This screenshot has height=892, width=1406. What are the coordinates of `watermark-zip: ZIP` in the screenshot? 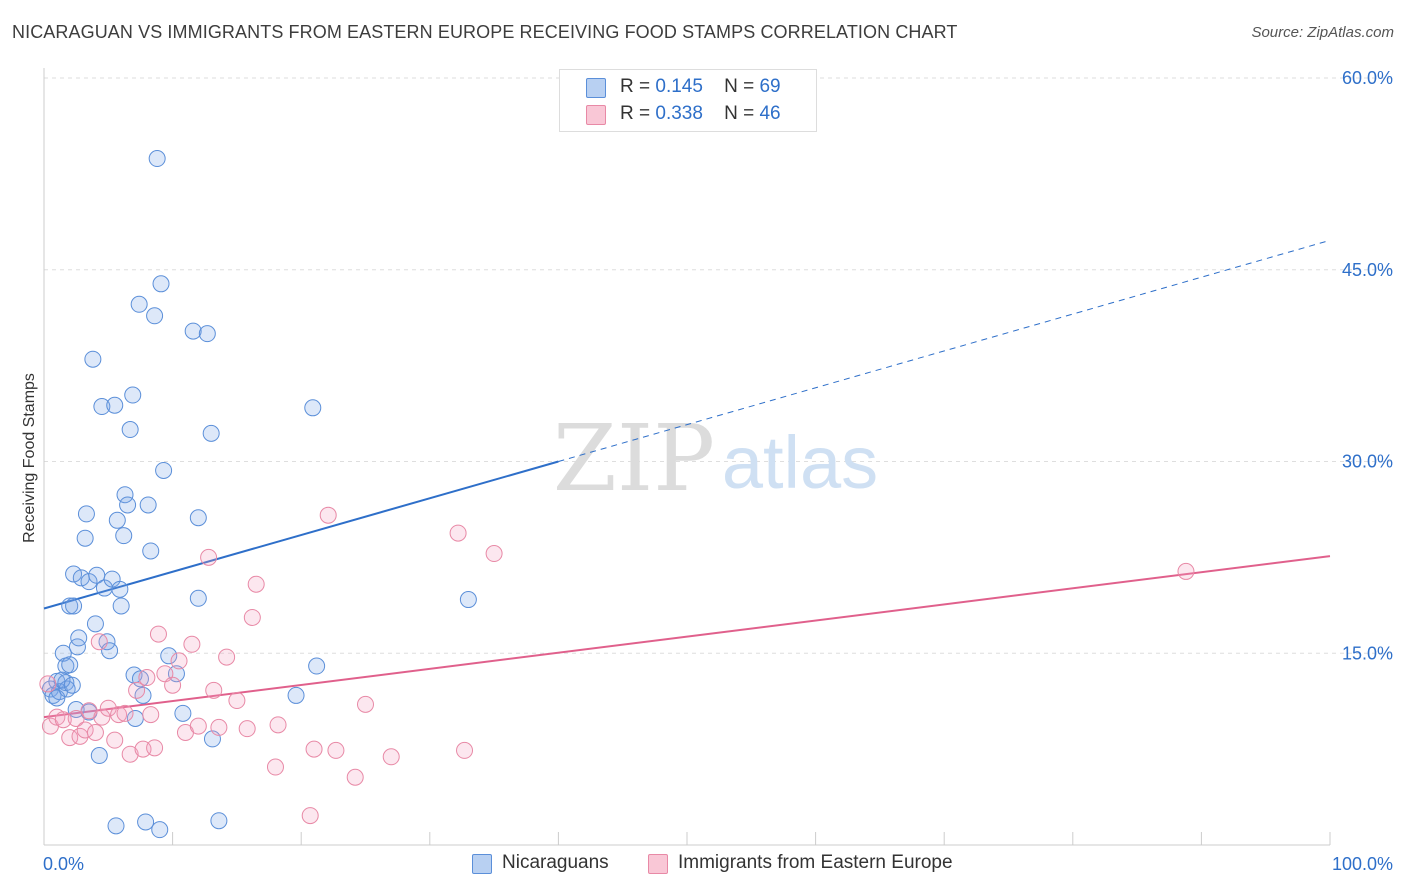 It's located at (634, 458).